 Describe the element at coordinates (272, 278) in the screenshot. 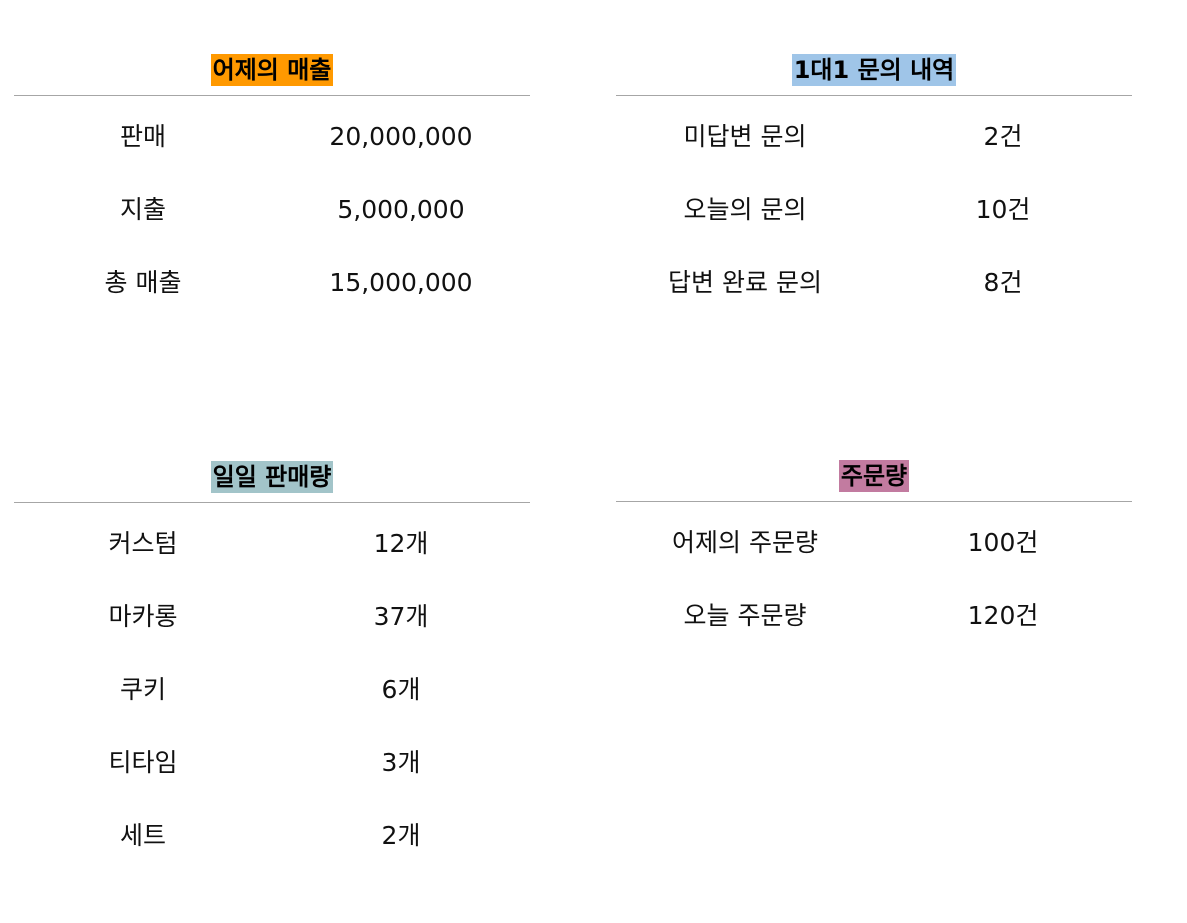

I see `sales-row-total: 총 매출 15,000,000` at that location.